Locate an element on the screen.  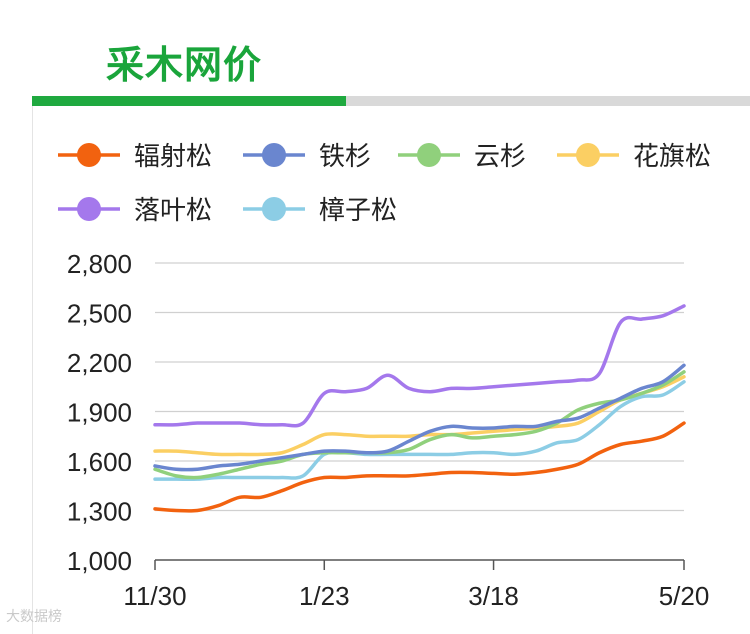
y-tick-label: 1,300 is located at coordinates (99, 512).